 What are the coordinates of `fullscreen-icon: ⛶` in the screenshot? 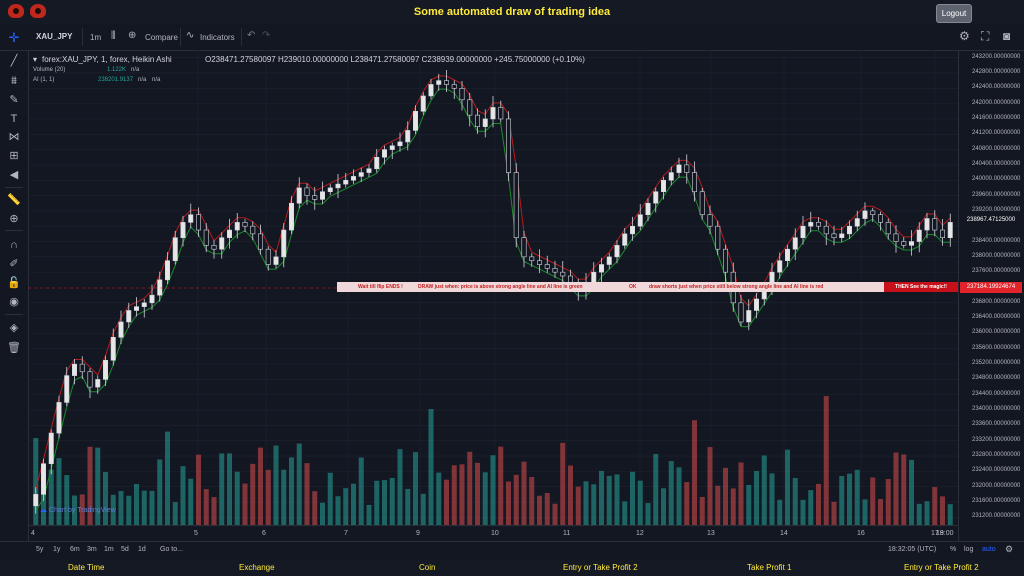 It's located at (985, 36).